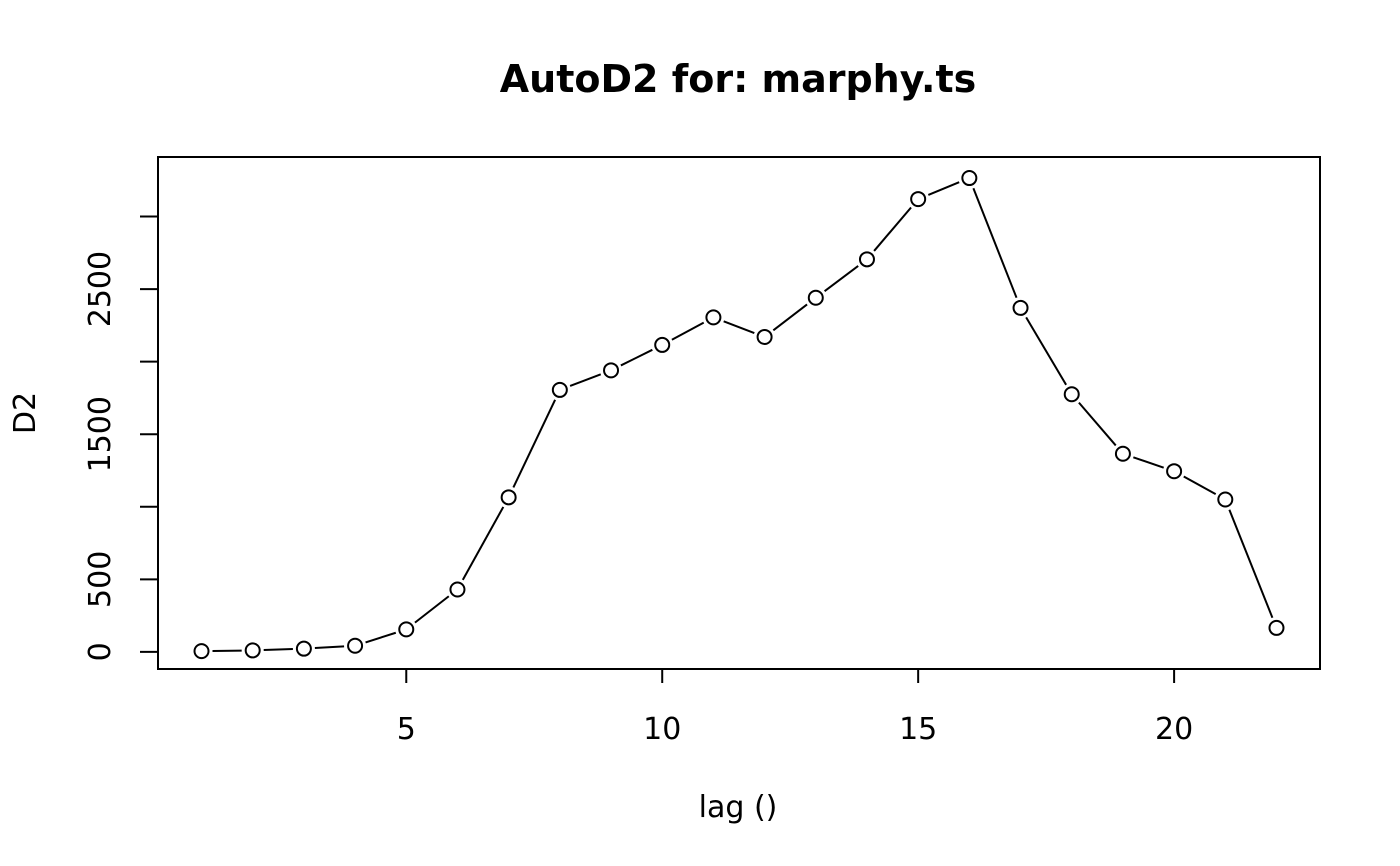  I want to click on x-tick-label: 15, so click(918, 729).